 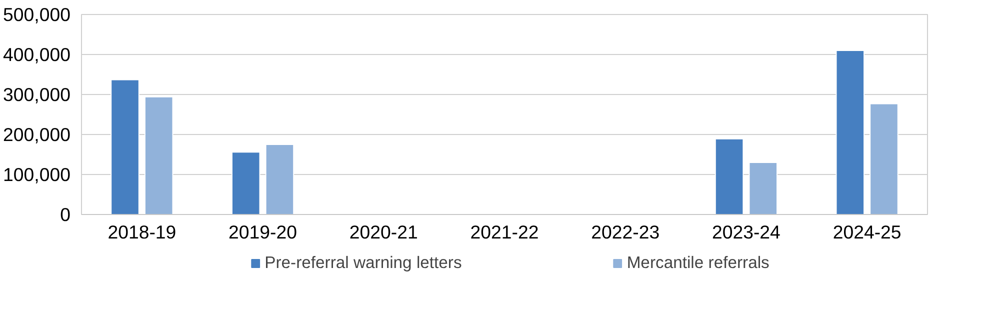 I want to click on x-tick-label: 2024-25, so click(x=867, y=232).